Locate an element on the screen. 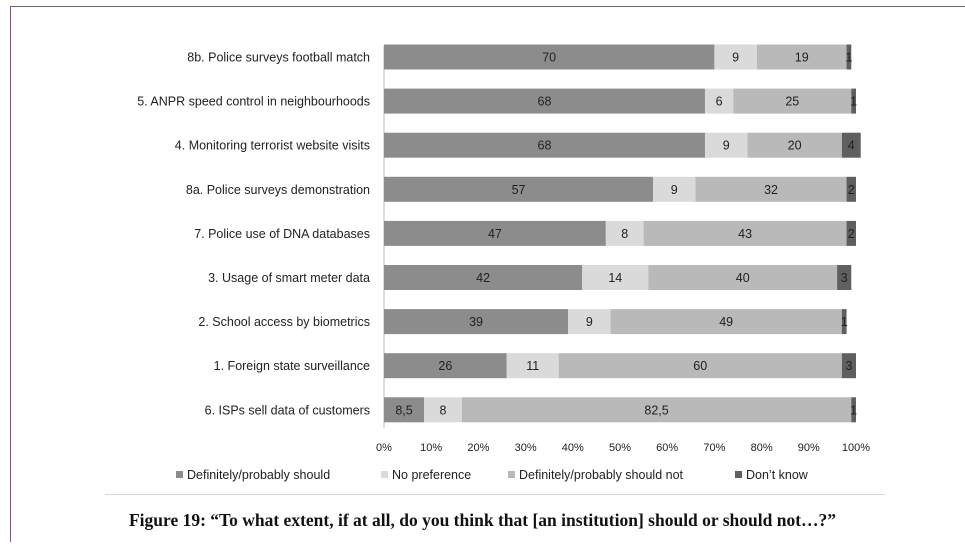 The image size is (965, 544). data-label: 14 is located at coordinates (615, 278).